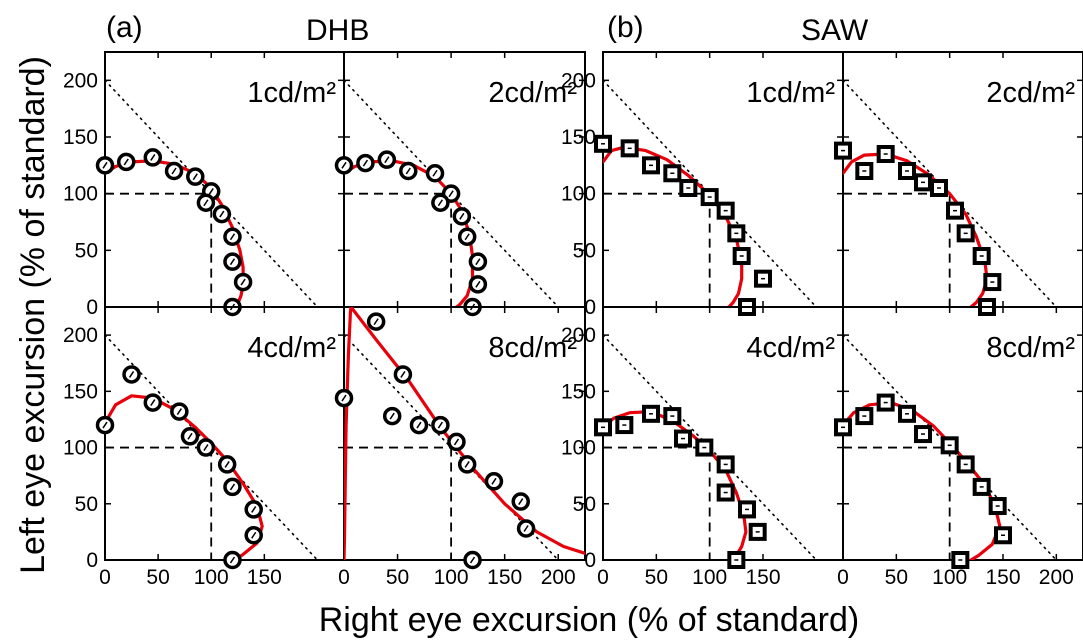  I want to click on panel-8: 0 50 100 150 200 8cd/m², so click(958, 447).